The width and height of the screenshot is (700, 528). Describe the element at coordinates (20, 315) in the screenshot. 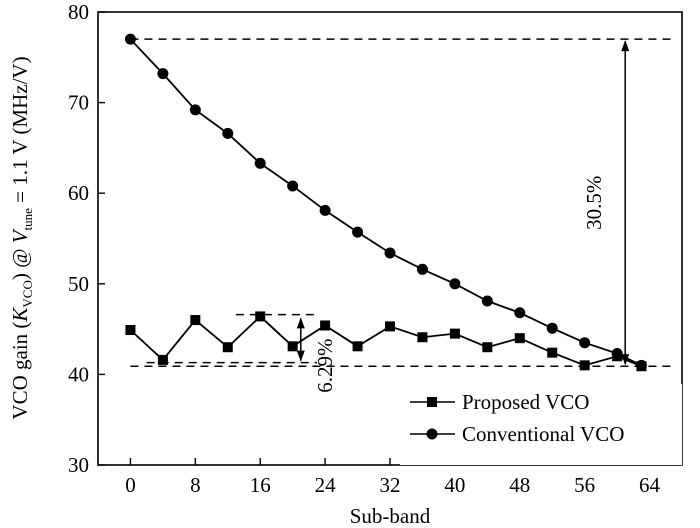

I see `y-title-k: K` at that location.